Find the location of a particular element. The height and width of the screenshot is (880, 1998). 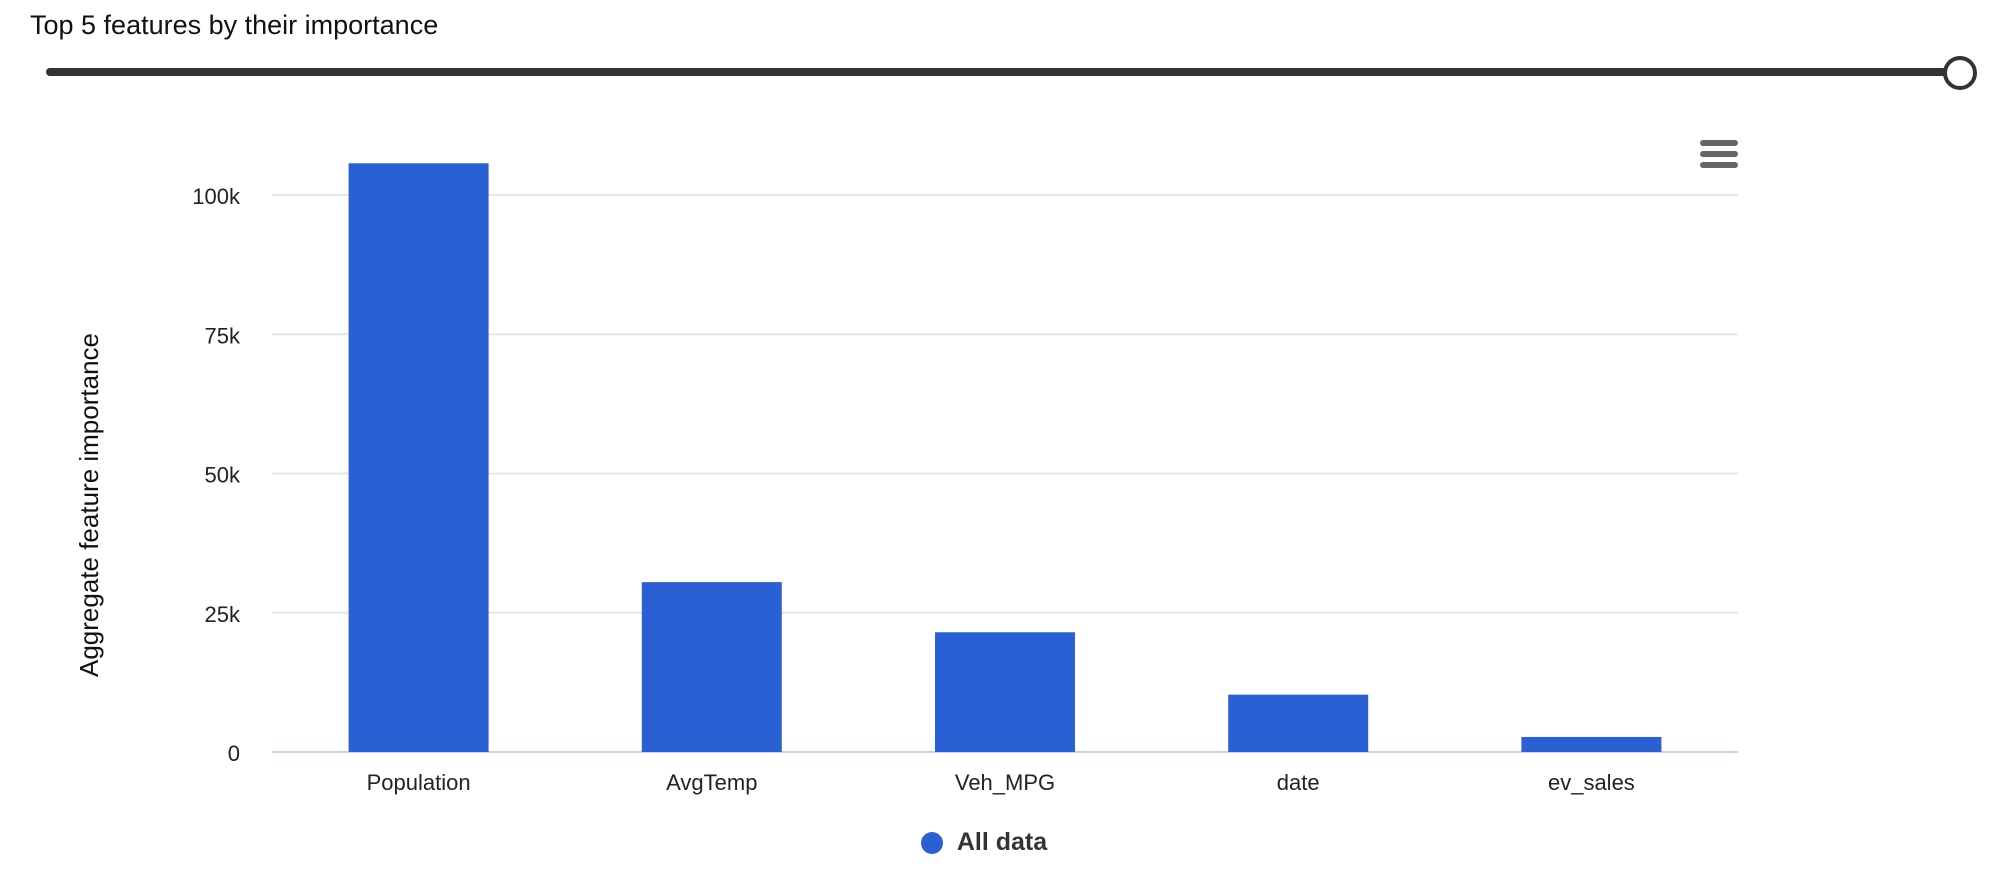

x-tick-label: date is located at coordinates (1298, 782).